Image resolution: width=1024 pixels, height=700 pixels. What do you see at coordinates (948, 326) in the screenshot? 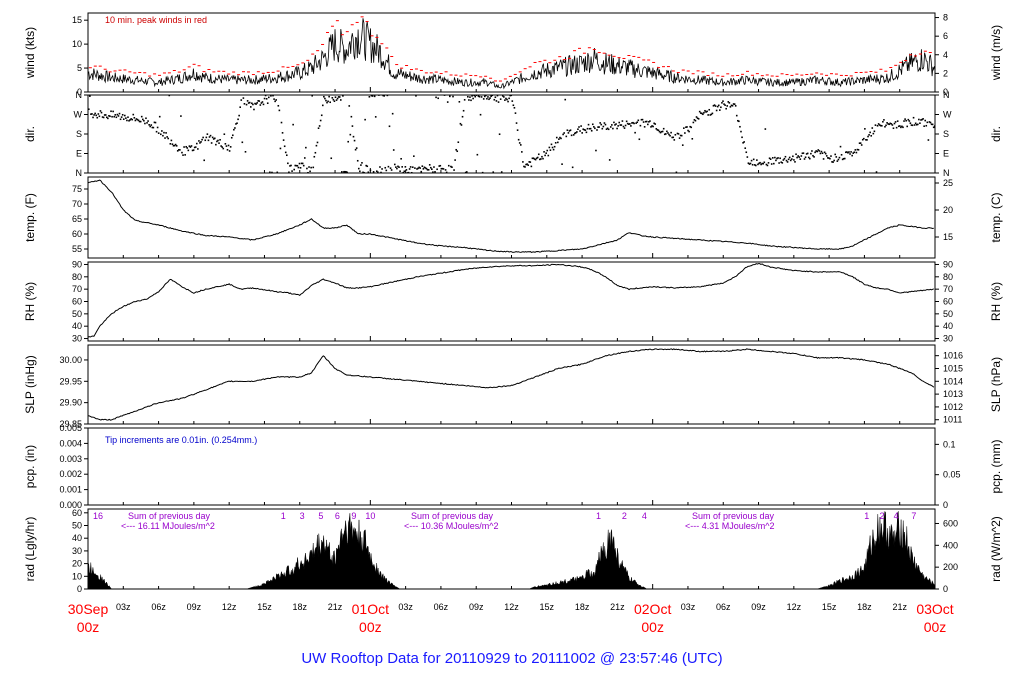
I see `right-tick-label: 40` at bounding box center [948, 326].